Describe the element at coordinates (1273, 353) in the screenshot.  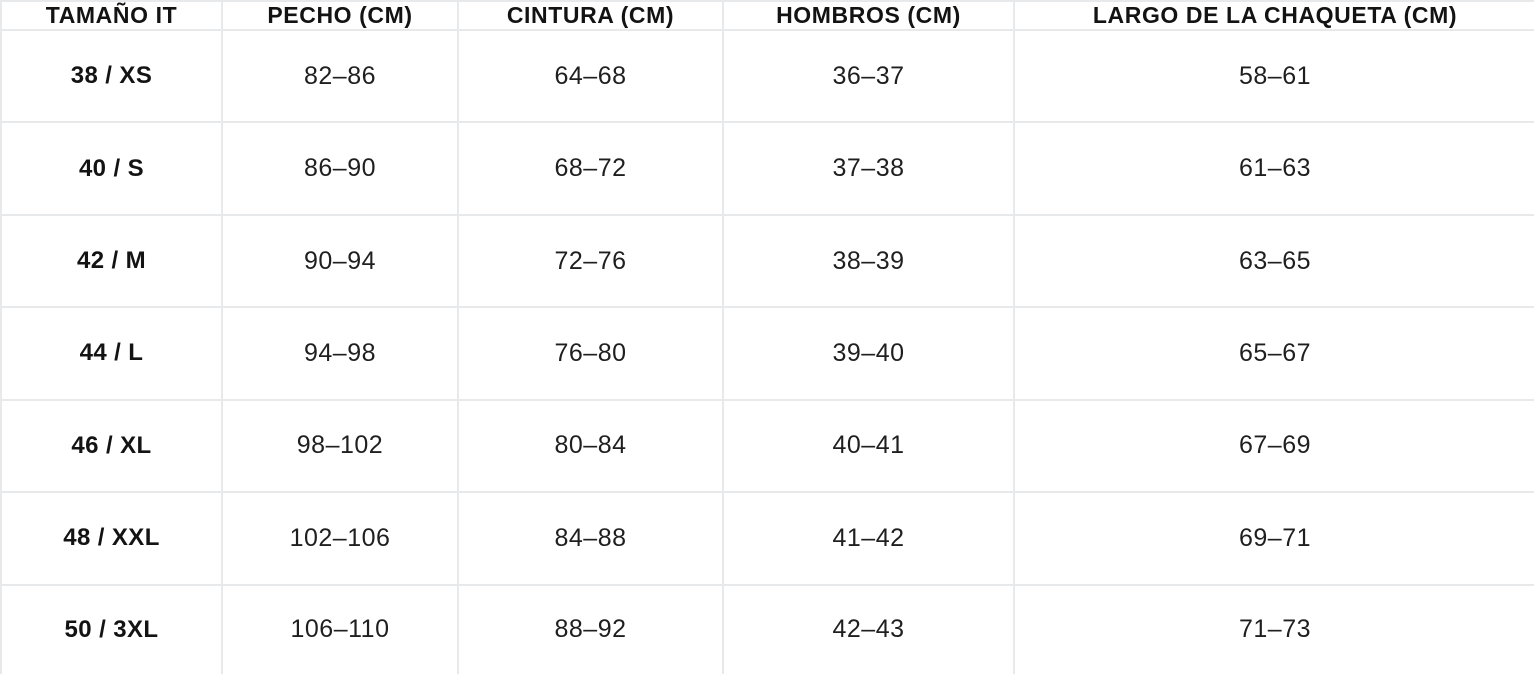
I see `largo-value: 65–67` at that location.